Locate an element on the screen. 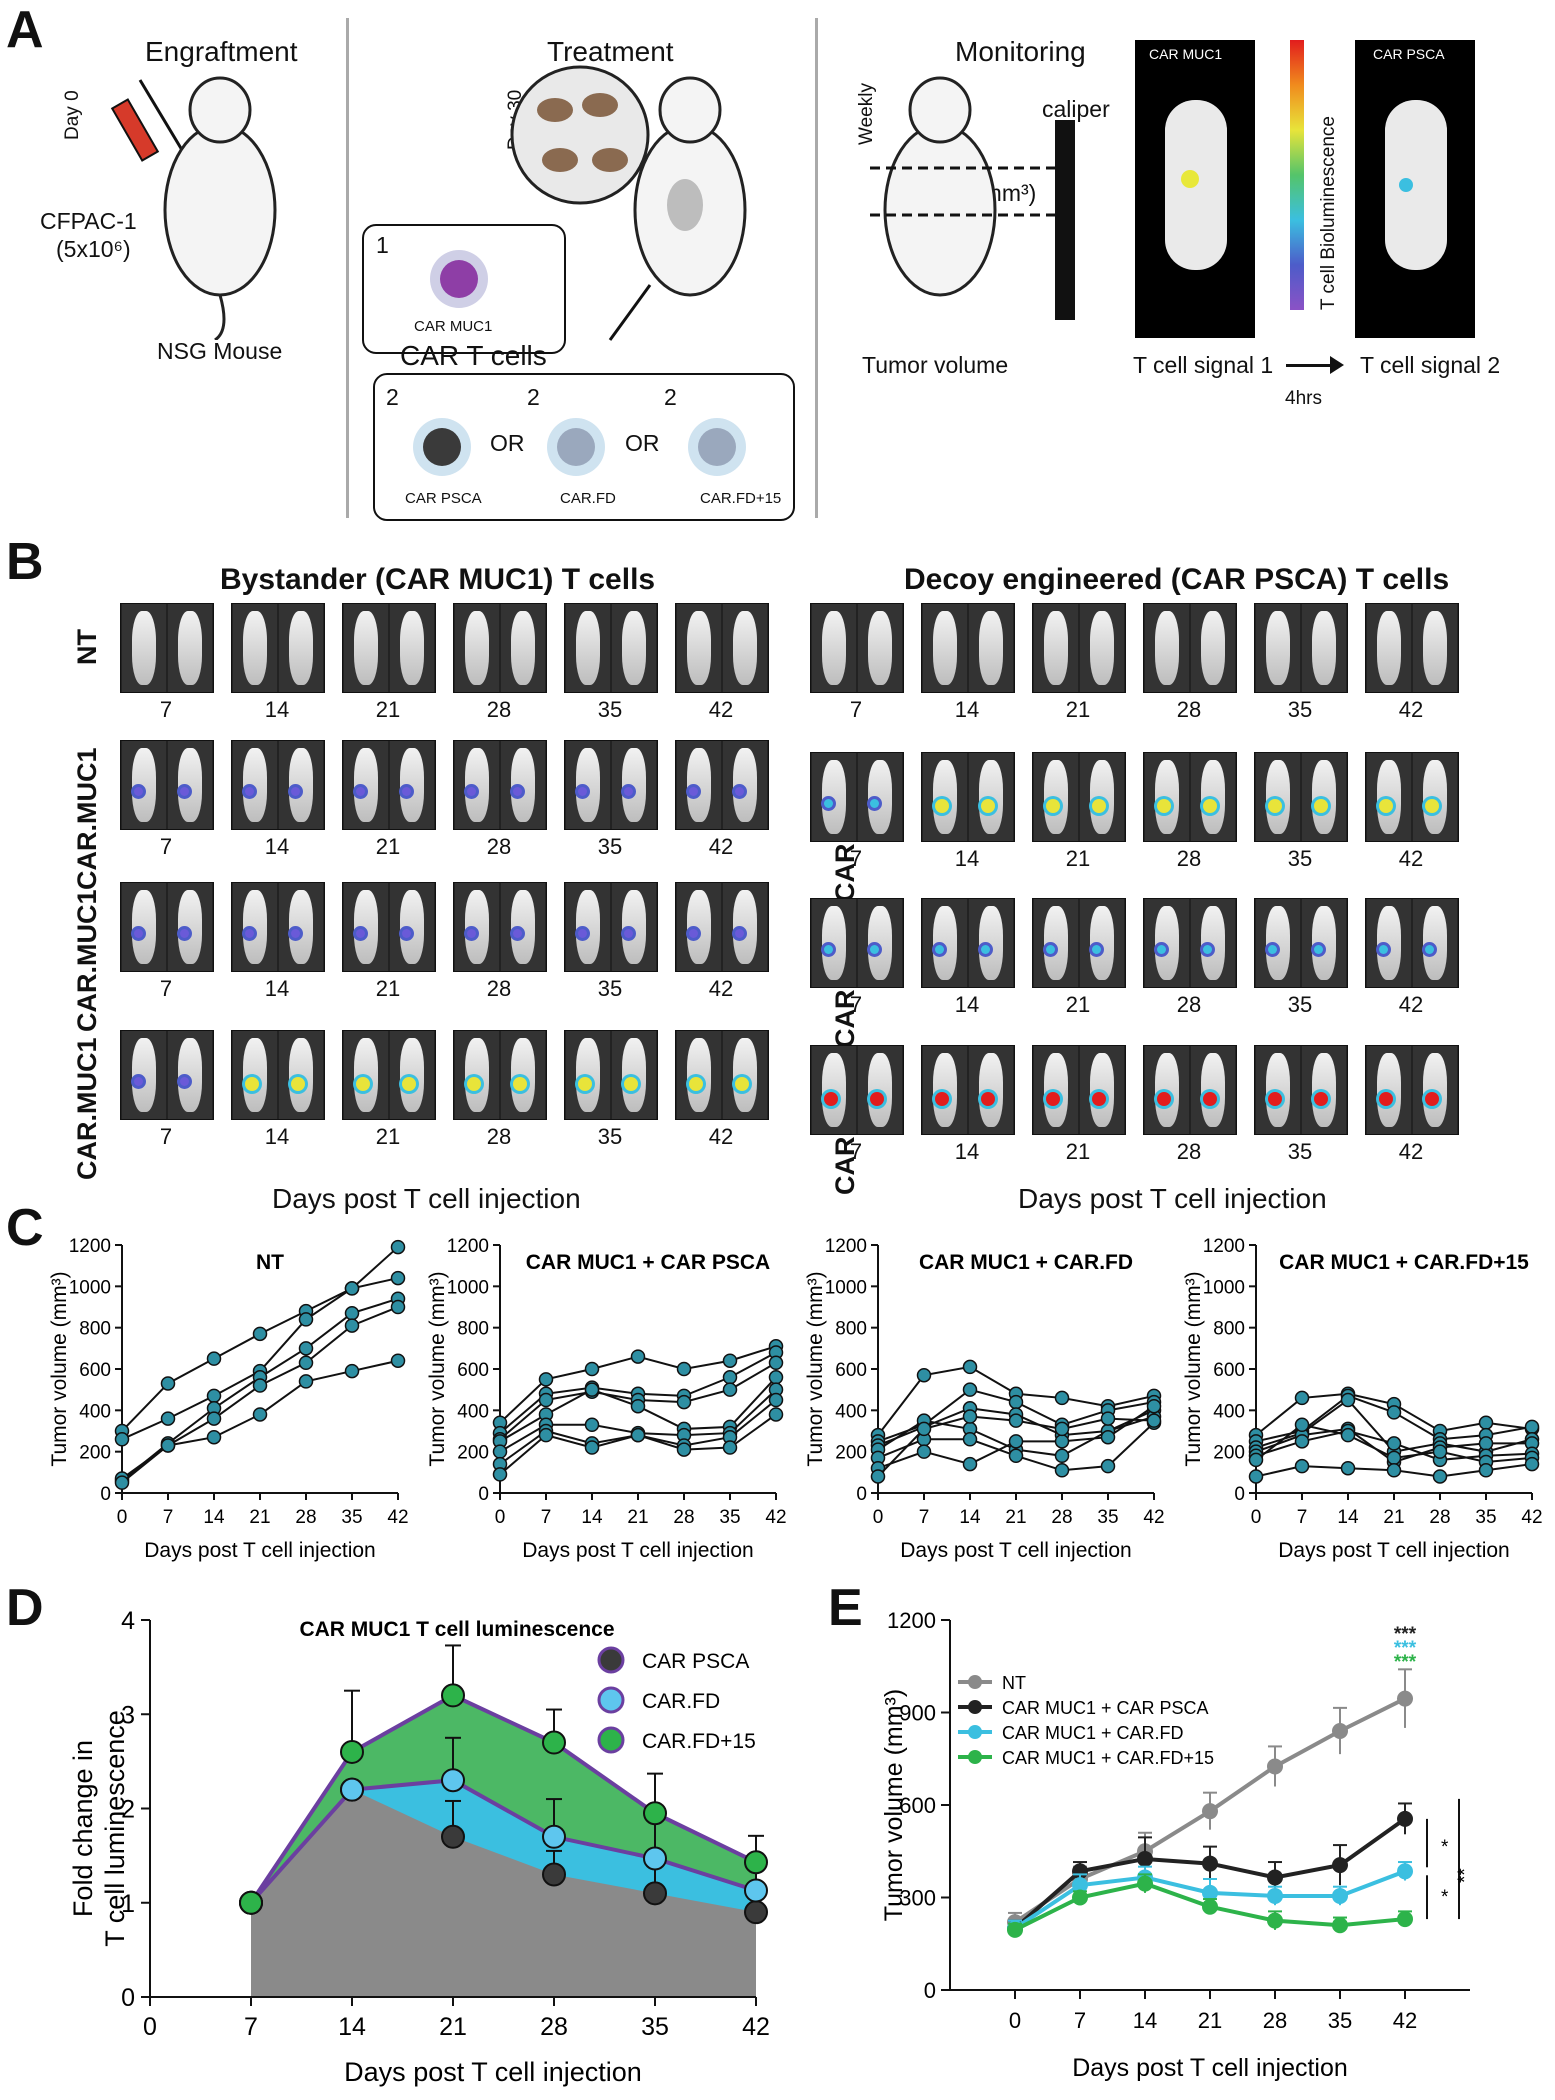 This screenshot has width=1555, height=2100. group1-label: CAR MUC1 is located at coordinates (453, 326).